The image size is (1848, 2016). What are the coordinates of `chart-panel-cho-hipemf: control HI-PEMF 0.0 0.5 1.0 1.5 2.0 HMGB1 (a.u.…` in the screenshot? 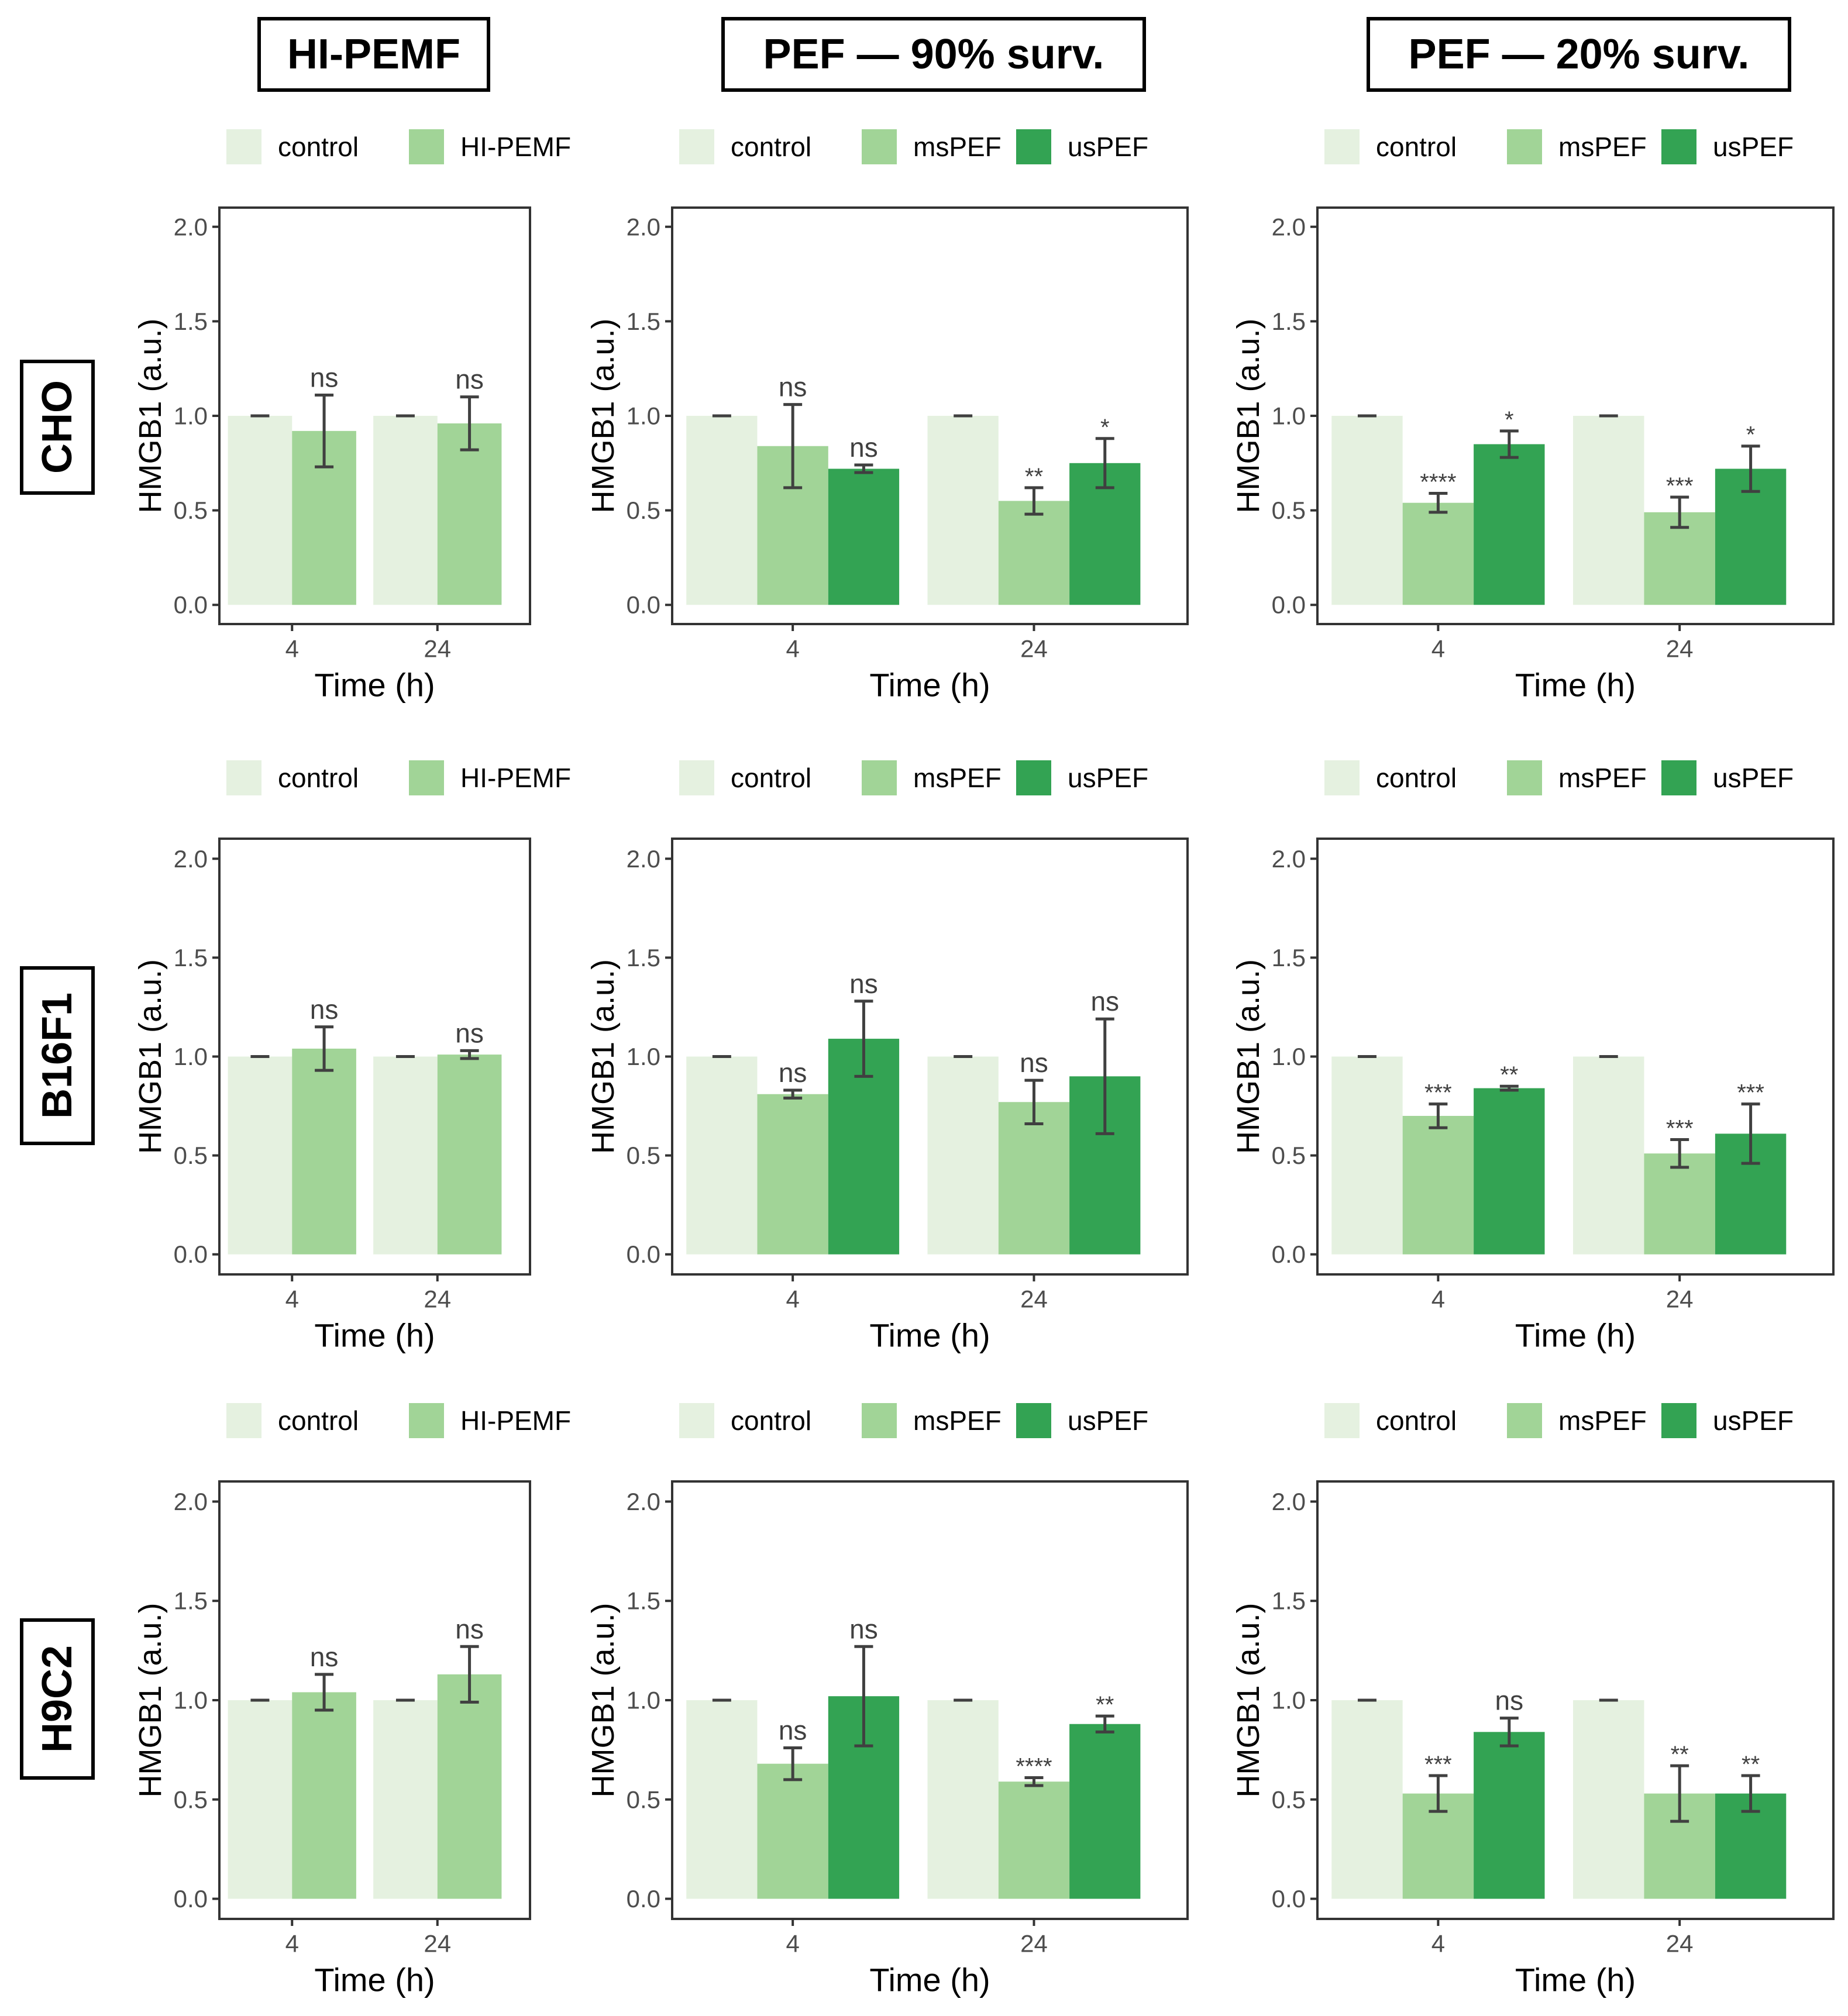 It's located at (352, 416).